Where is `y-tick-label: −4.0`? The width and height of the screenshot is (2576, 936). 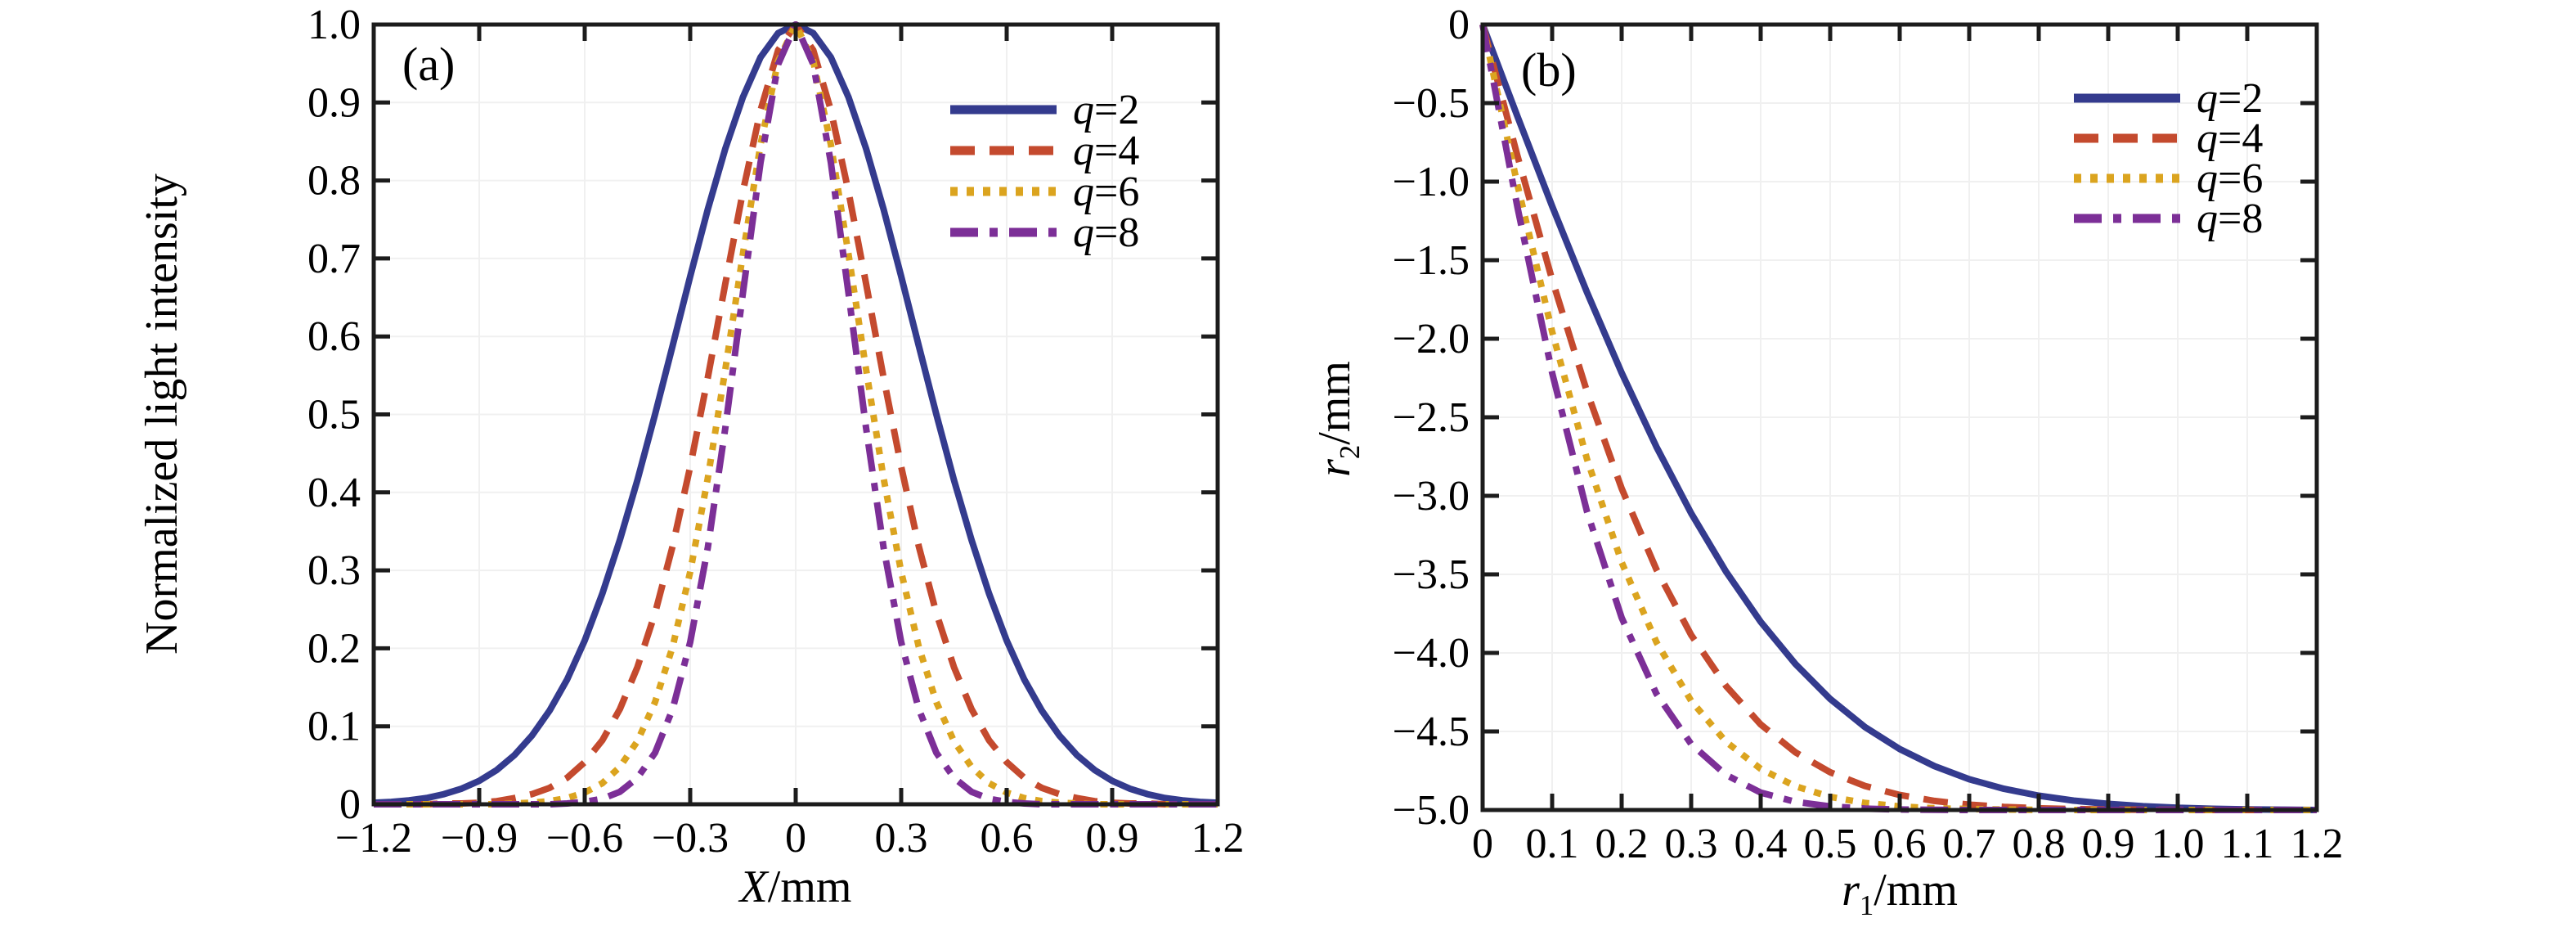
y-tick-label: −4.0 is located at coordinates (1431, 654).